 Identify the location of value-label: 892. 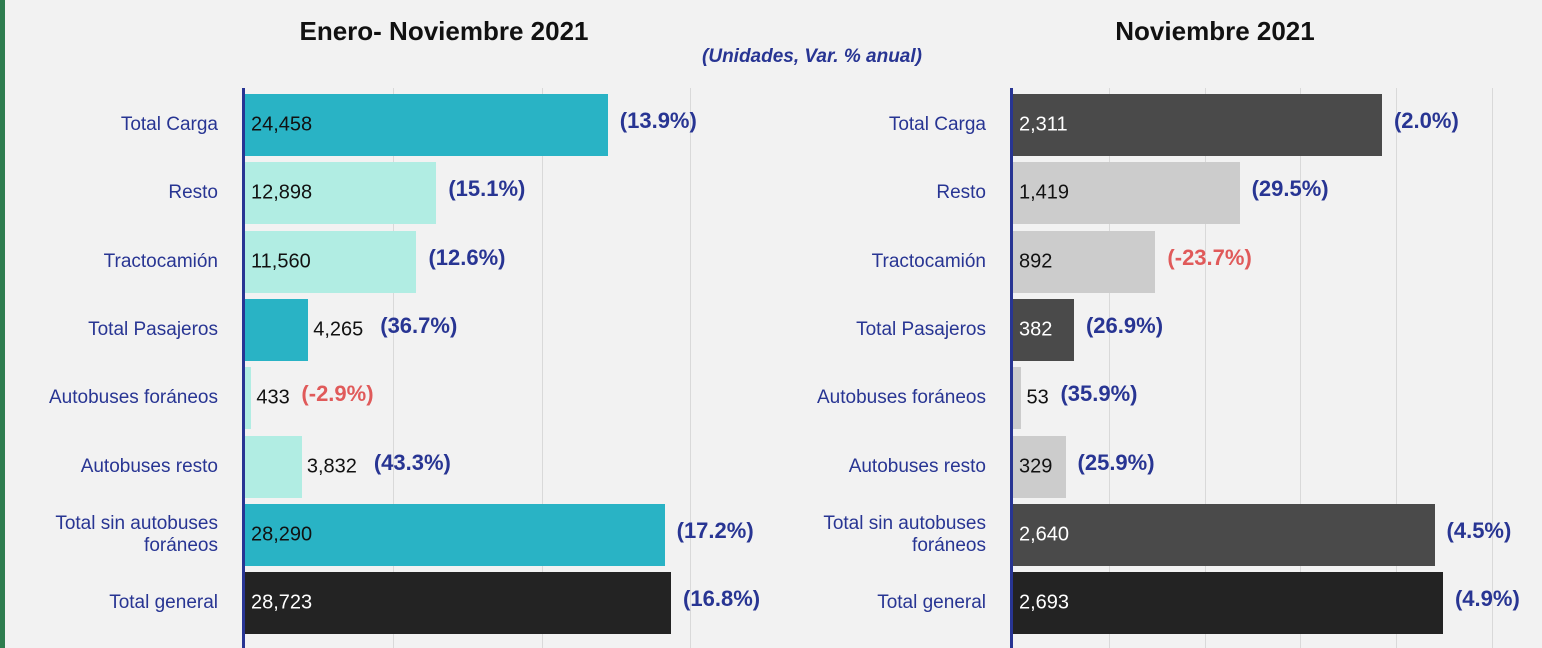
(1036, 261).